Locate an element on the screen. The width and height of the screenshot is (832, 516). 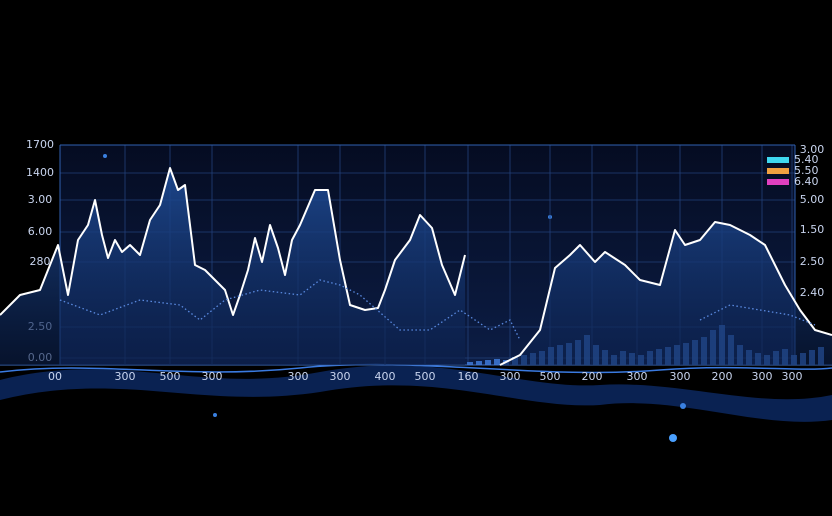
legend-label: 6.40 is located at coordinates (806, 181).